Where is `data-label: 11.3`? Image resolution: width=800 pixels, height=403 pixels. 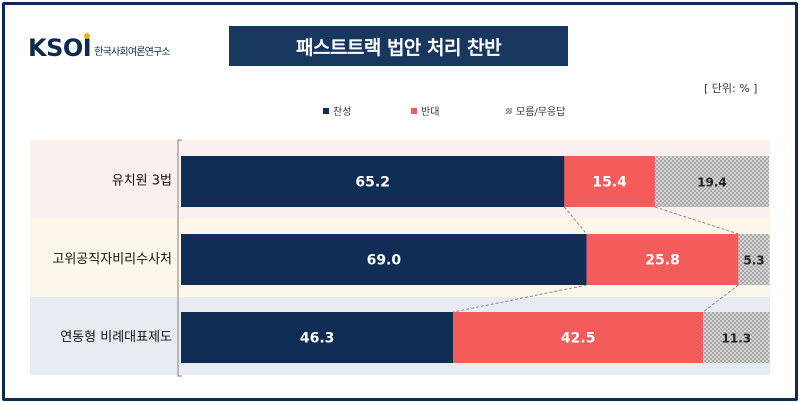
data-label: 11.3 is located at coordinates (737, 339).